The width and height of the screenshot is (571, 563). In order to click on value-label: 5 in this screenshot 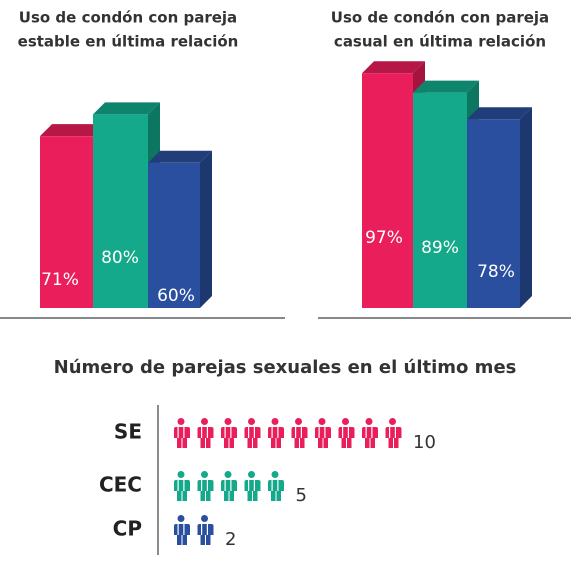, I will do `click(301, 495)`.